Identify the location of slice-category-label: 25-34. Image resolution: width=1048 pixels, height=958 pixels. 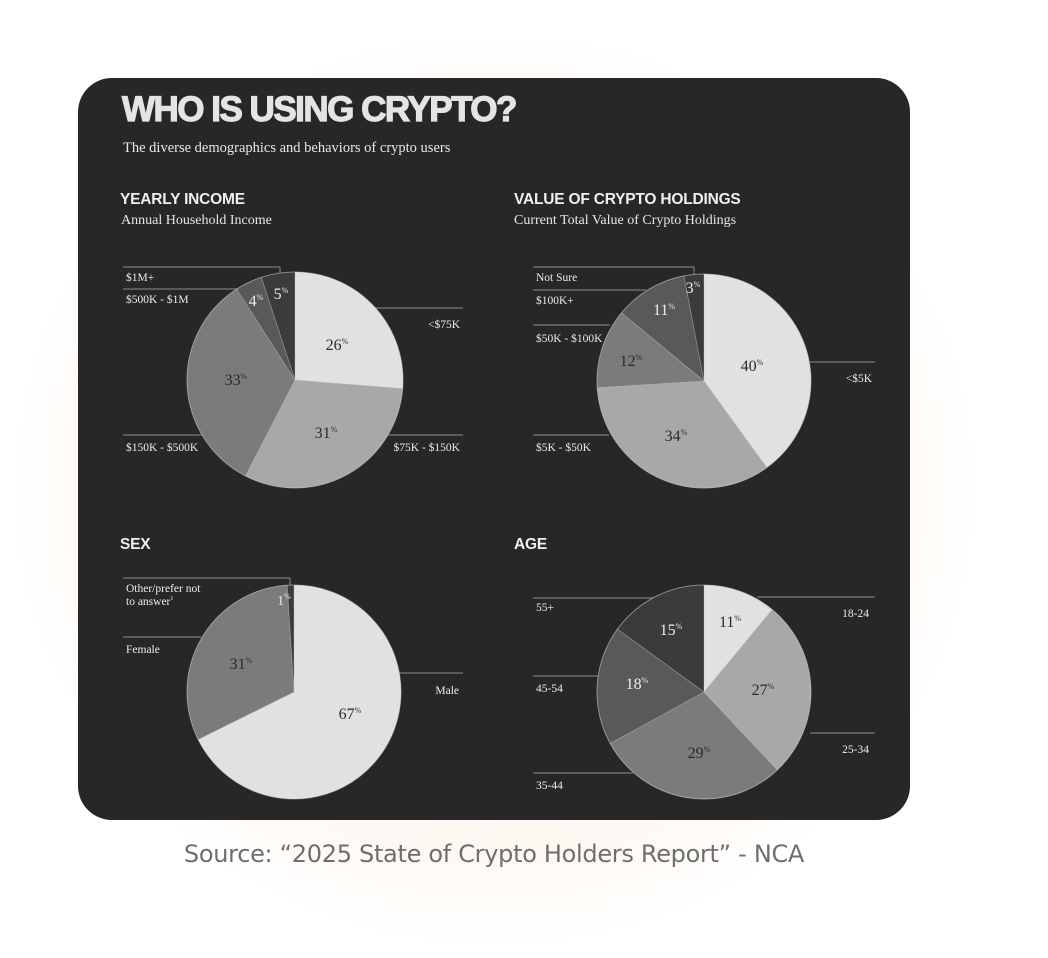
(855, 750).